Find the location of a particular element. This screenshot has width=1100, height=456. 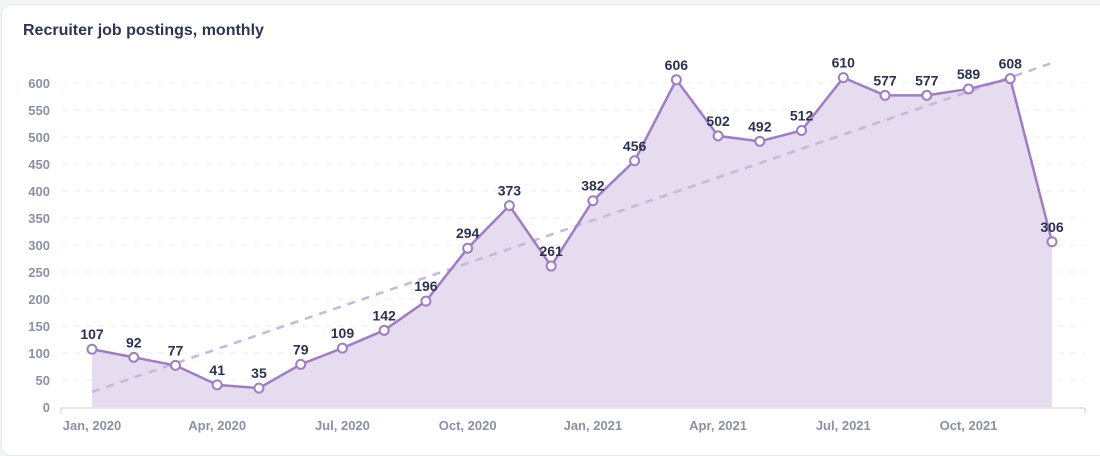

data-label: 512 is located at coordinates (802, 116).